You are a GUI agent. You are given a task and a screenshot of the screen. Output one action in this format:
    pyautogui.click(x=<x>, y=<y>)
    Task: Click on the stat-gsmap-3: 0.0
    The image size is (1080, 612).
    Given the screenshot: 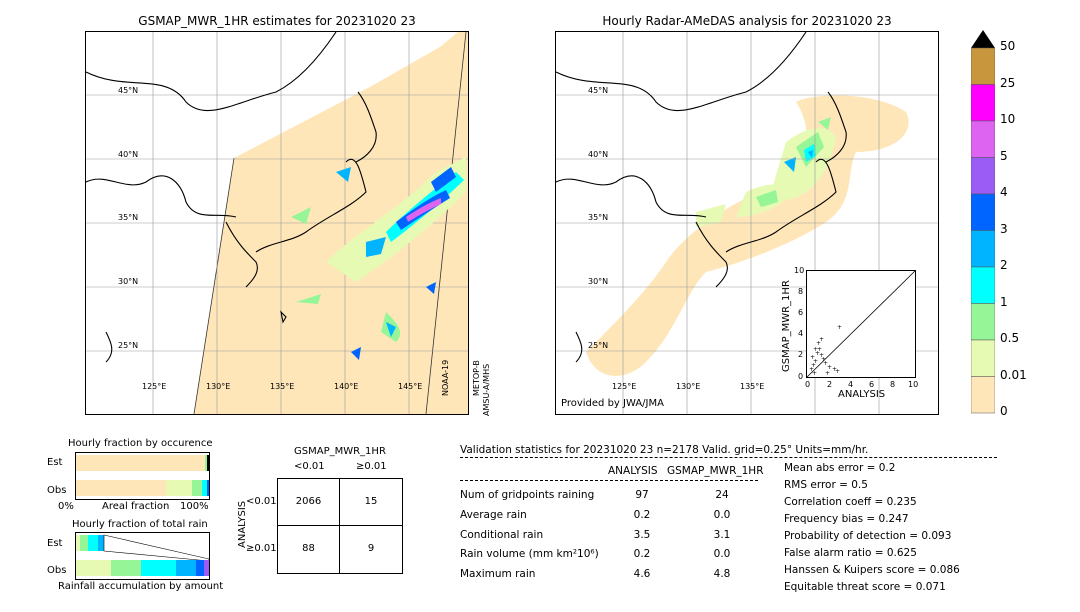 What is the action you would take?
    pyautogui.click(x=722, y=554)
    